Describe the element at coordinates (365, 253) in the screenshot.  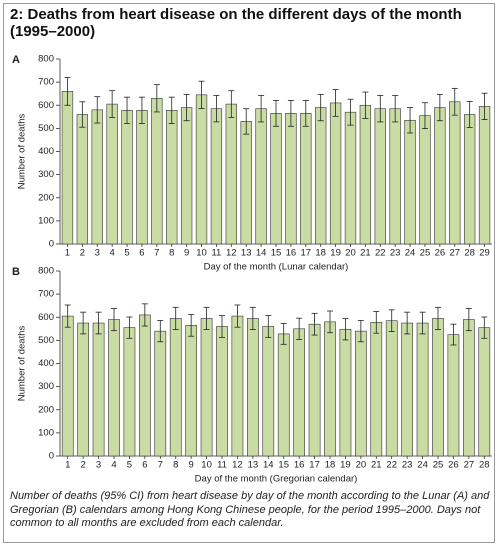
I see `x-tick-label: 21` at that location.